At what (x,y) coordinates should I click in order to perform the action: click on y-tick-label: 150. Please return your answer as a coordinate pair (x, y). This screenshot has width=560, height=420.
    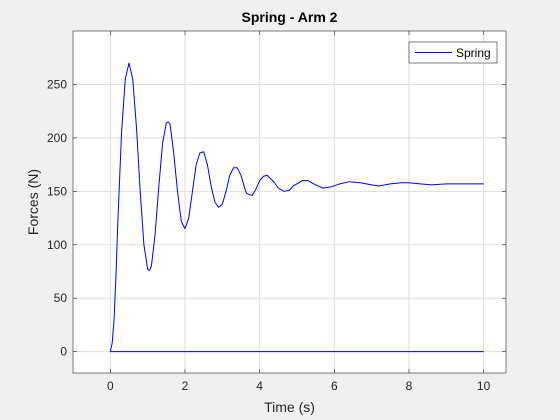
    Looking at the image, I should click on (57, 191).